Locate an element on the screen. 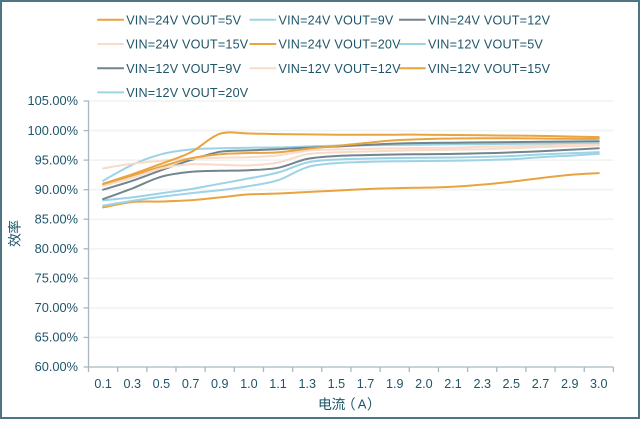 The width and height of the screenshot is (640, 424). svg-text: 70.00% is located at coordinates (56, 307).